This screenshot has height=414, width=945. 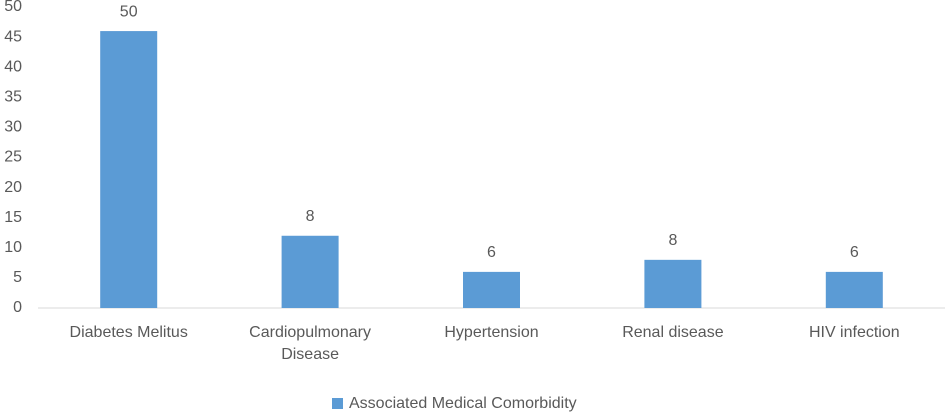 What do you see at coordinates (128, 332) in the screenshot?
I see `x-tick-label: Diabetes Melitus` at bounding box center [128, 332].